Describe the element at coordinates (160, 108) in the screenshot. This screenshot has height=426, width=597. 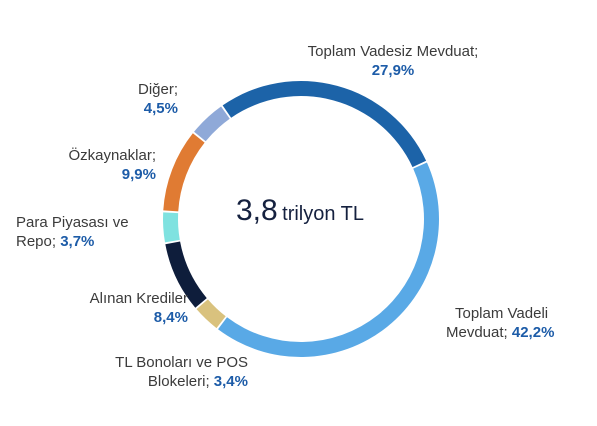
I see `label-diger-value: 4,5%` at that location.